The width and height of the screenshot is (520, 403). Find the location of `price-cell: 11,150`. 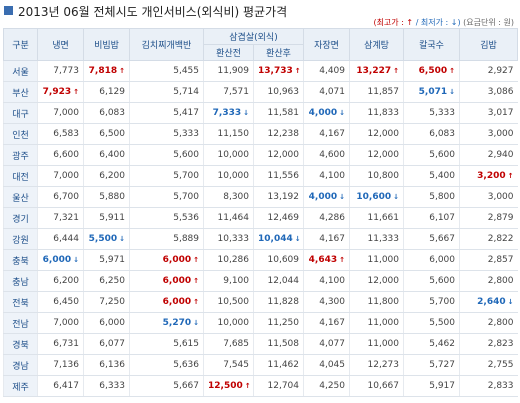

price-cell: 11,150 is located at coordinates (228, 134).